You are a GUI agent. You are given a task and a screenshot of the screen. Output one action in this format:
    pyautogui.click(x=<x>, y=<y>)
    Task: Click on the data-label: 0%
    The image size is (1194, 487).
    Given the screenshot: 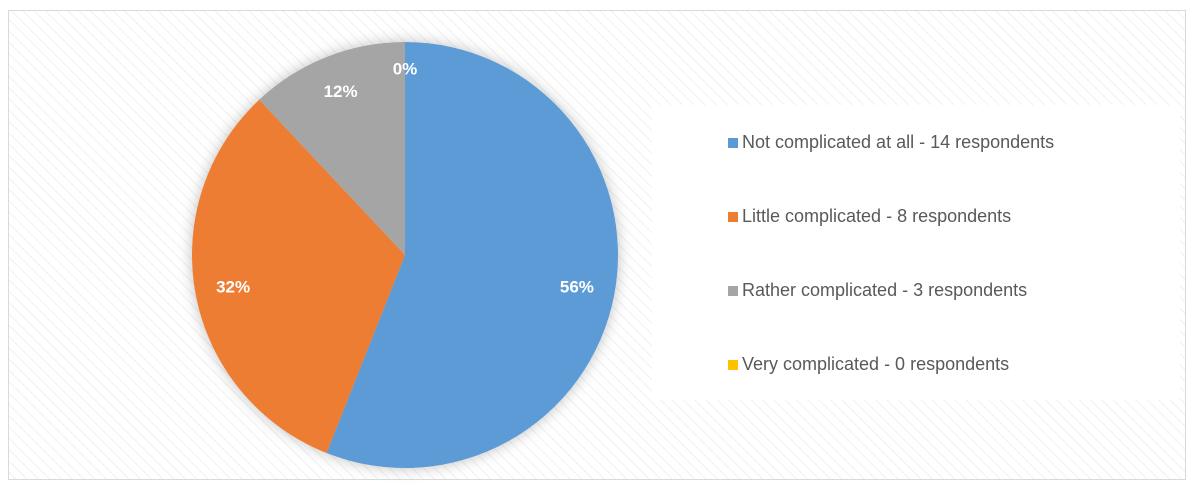 What is the action you would take?
    pyautogui.click(x=405, y=68)
    